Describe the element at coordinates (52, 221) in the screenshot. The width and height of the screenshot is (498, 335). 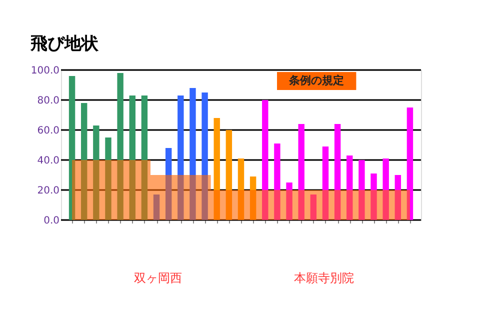
I see `y-tick-label: 0.0` at that location.